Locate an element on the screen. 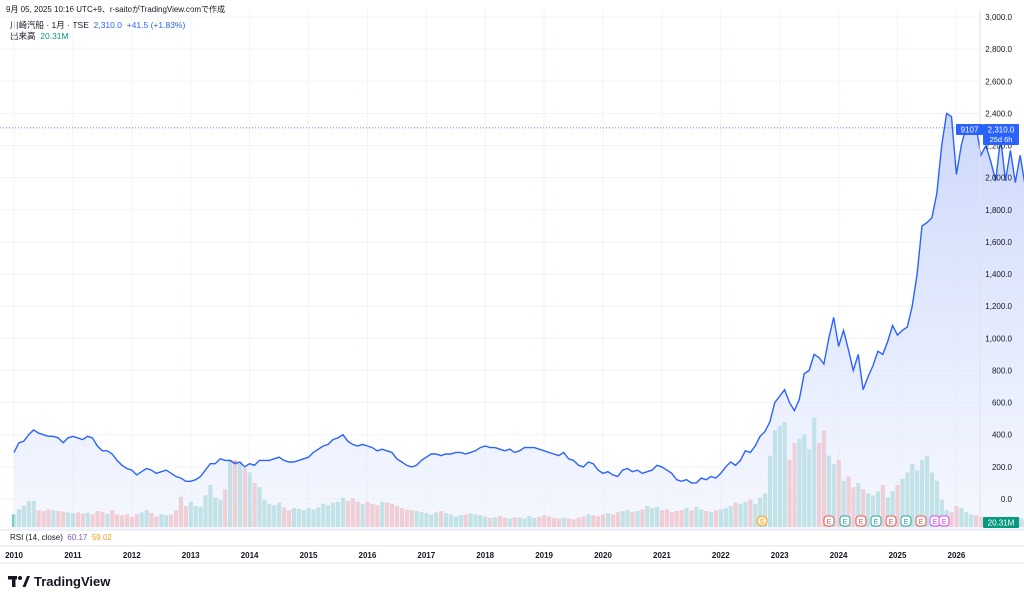 This screenshot has height=599, width=1024. x-tick-label: 2024 is located at coordinates (839, 555).